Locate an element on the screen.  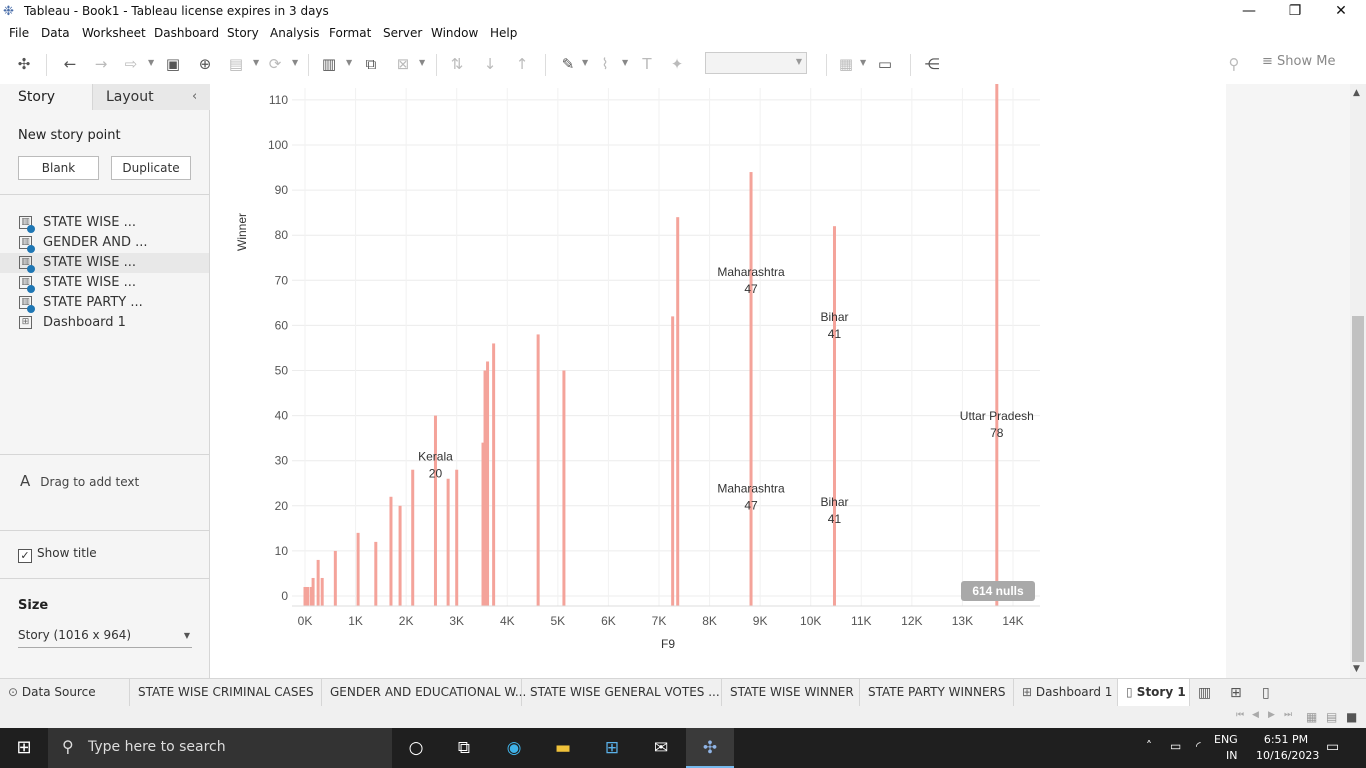
menu-help: Help is located at coordinates (504, 33).